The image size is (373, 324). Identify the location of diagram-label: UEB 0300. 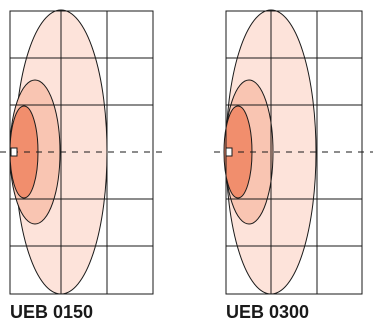
(267, 312).